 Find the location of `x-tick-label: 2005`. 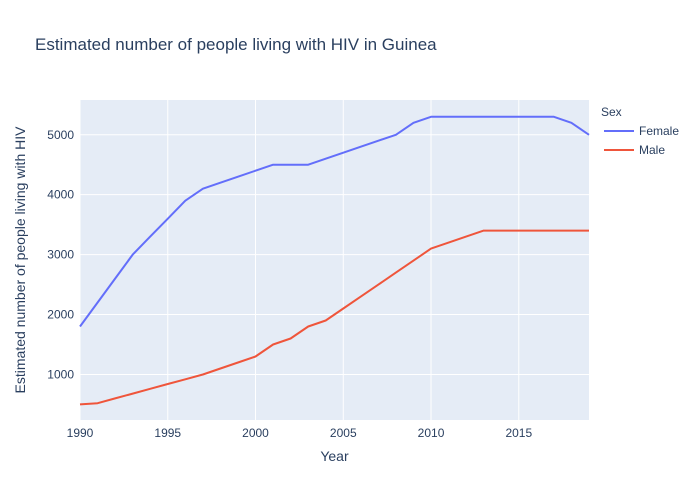

x-tick-label: 2005 is located at coordinates (343, 433).